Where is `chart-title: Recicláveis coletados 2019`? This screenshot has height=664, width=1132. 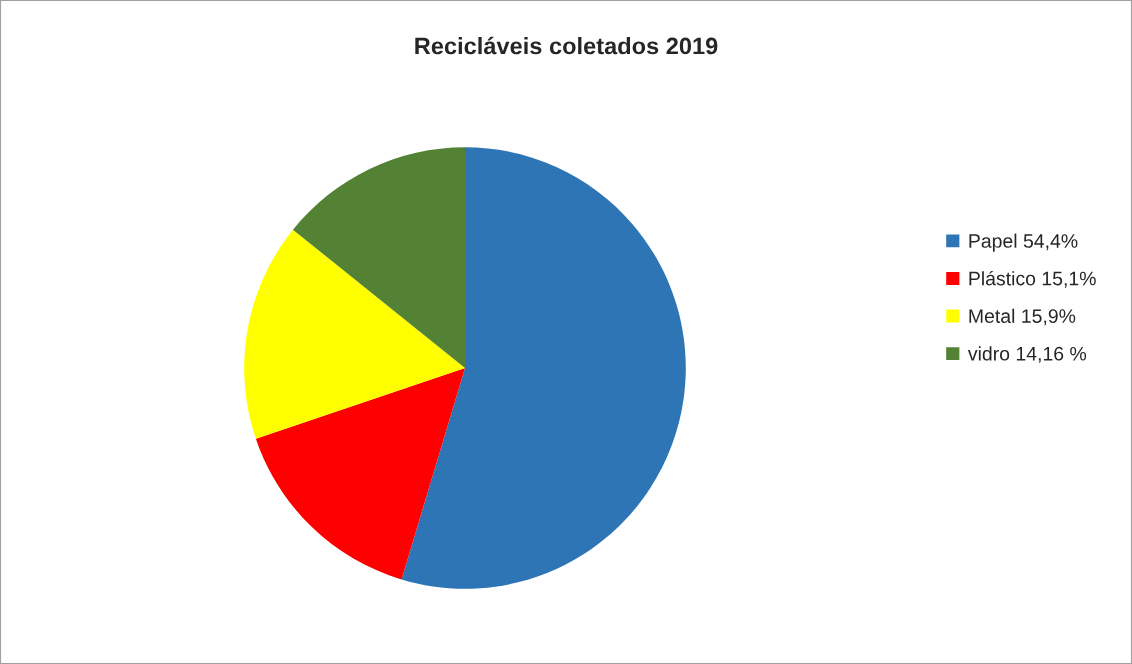
chart-title: Recicláveis coletados 2019 is located at coordinates (566, 45).